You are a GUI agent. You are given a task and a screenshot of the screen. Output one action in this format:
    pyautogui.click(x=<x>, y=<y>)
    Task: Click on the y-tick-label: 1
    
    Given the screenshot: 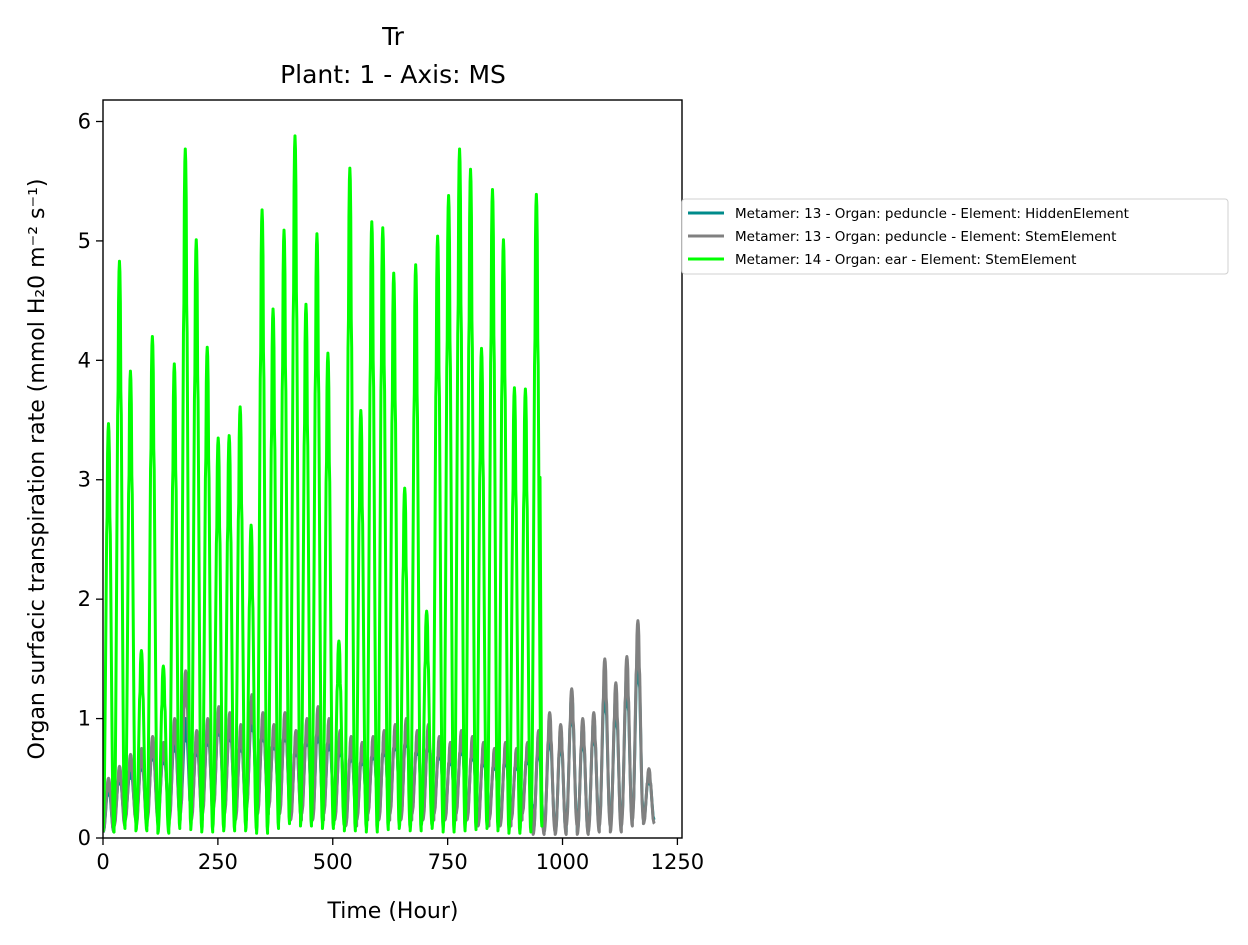 What is the action you would take?
    pyautogui.click(x=84, y=719)
    